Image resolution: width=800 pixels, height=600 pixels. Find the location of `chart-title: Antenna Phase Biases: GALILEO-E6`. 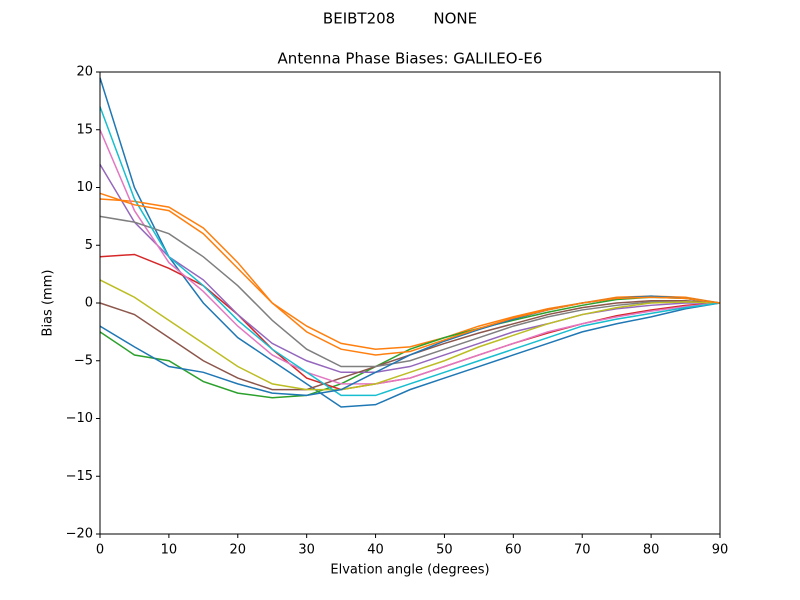

chart-title: Antenna Phase Biases: GALILEO-E6 is located at coordinates (410, 59).